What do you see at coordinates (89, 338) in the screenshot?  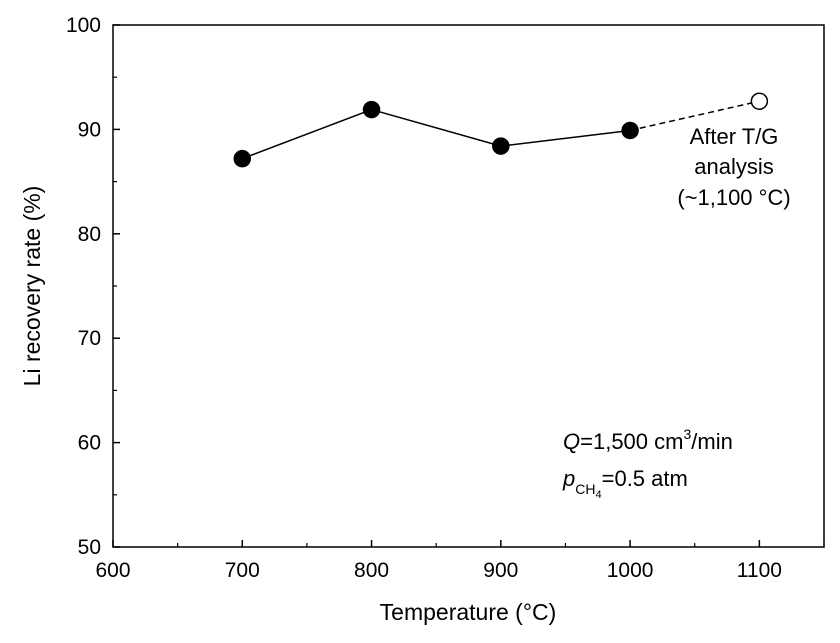 I see `y-tick-label-70: 70` at bounding box center [89, 338].